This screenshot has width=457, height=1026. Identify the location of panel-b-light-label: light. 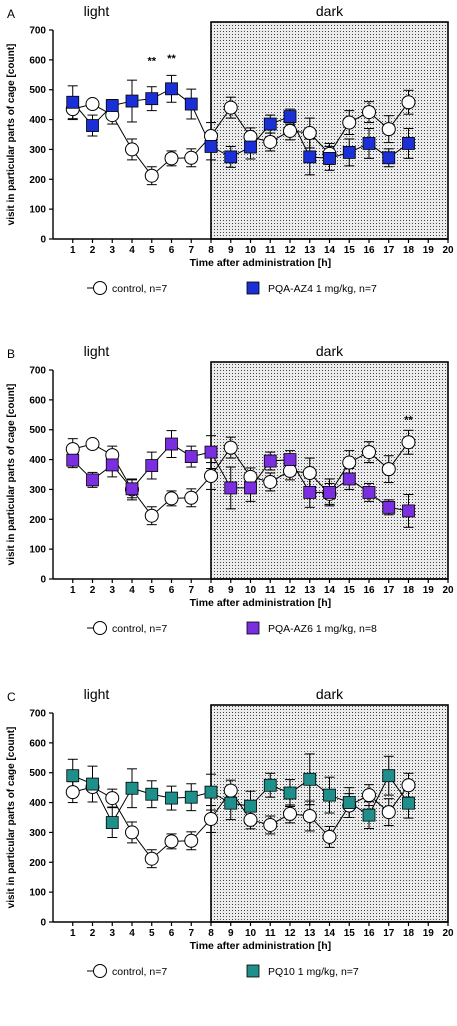
(97, 351).